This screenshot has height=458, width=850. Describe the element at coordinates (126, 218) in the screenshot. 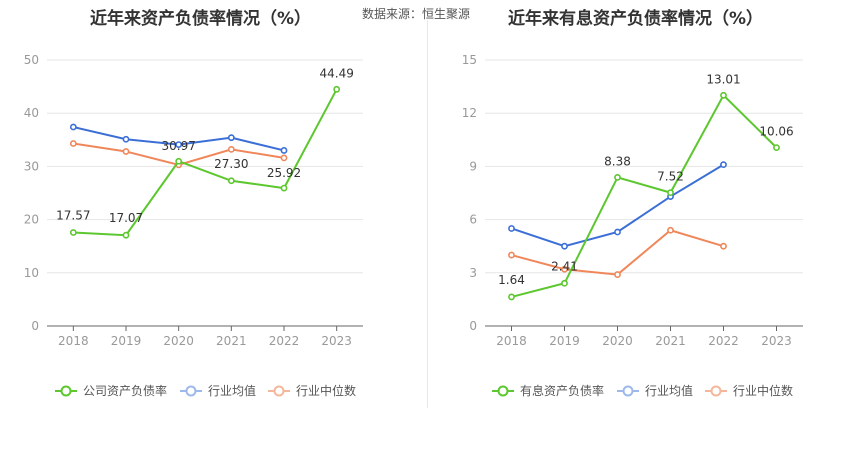

I see `data-label: 17.07` at that location.